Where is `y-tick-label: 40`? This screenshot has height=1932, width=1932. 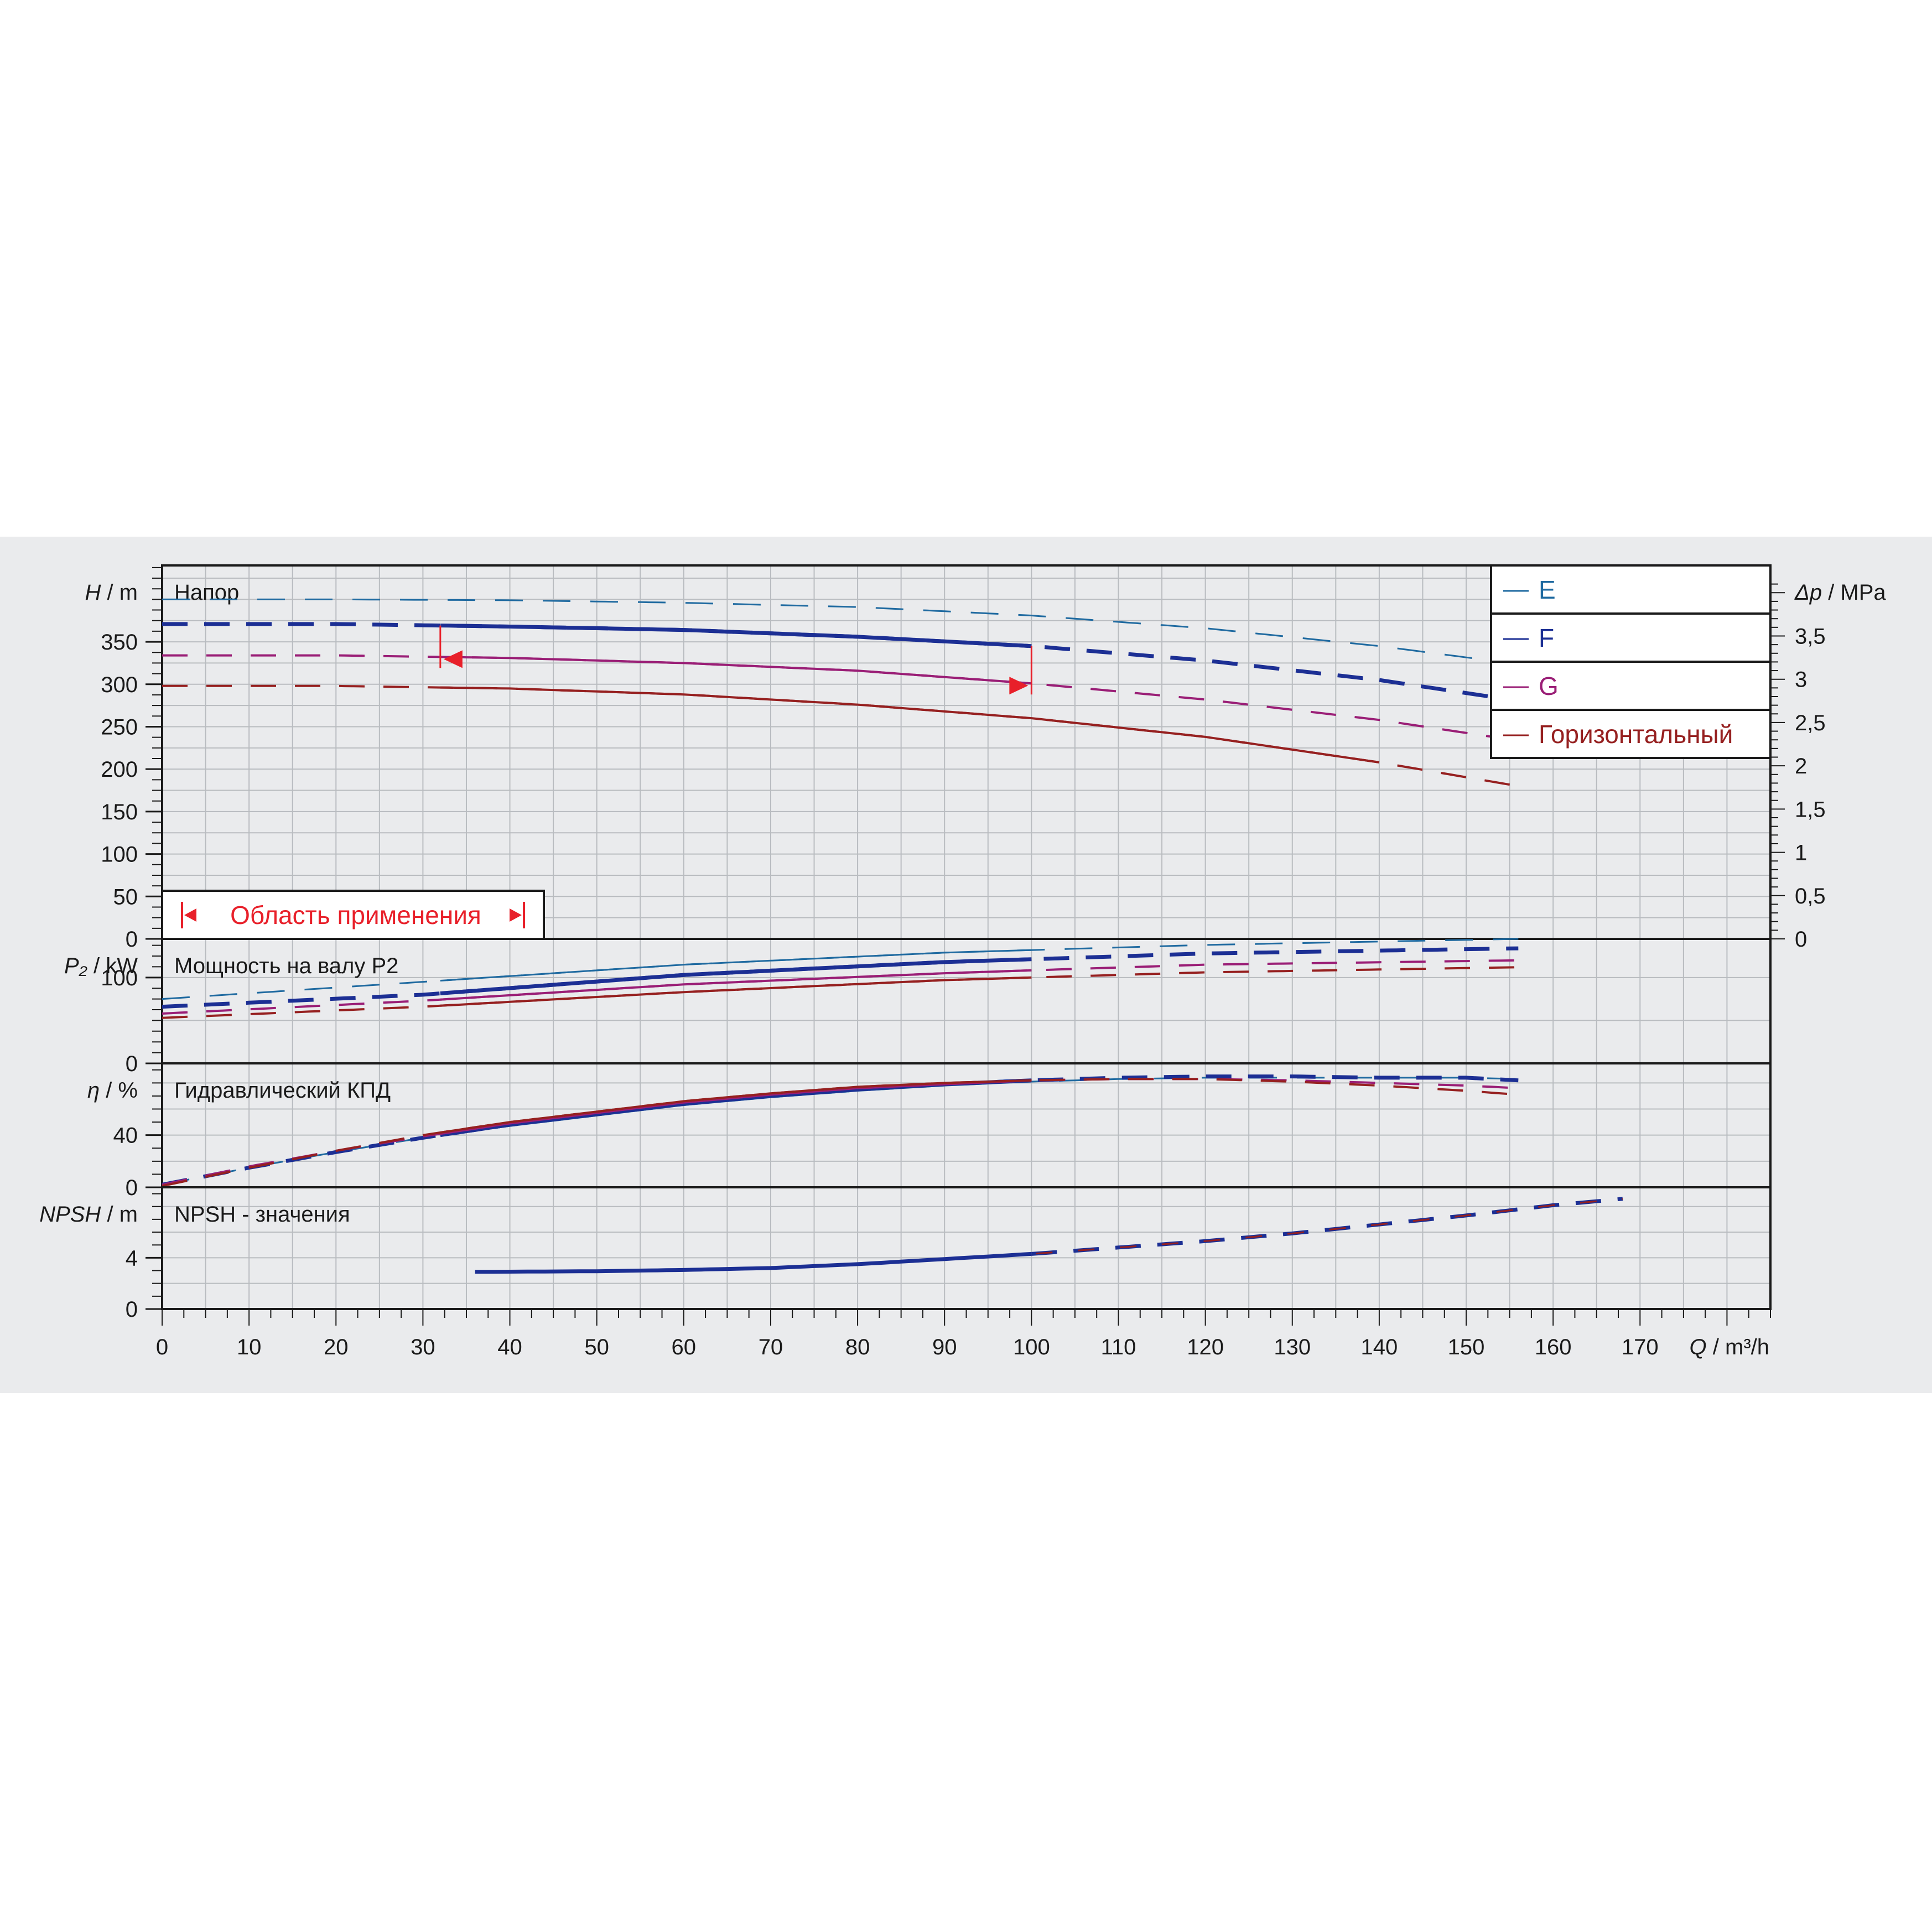 y-tick-label: 40 is located at coordinates (126, 1136).